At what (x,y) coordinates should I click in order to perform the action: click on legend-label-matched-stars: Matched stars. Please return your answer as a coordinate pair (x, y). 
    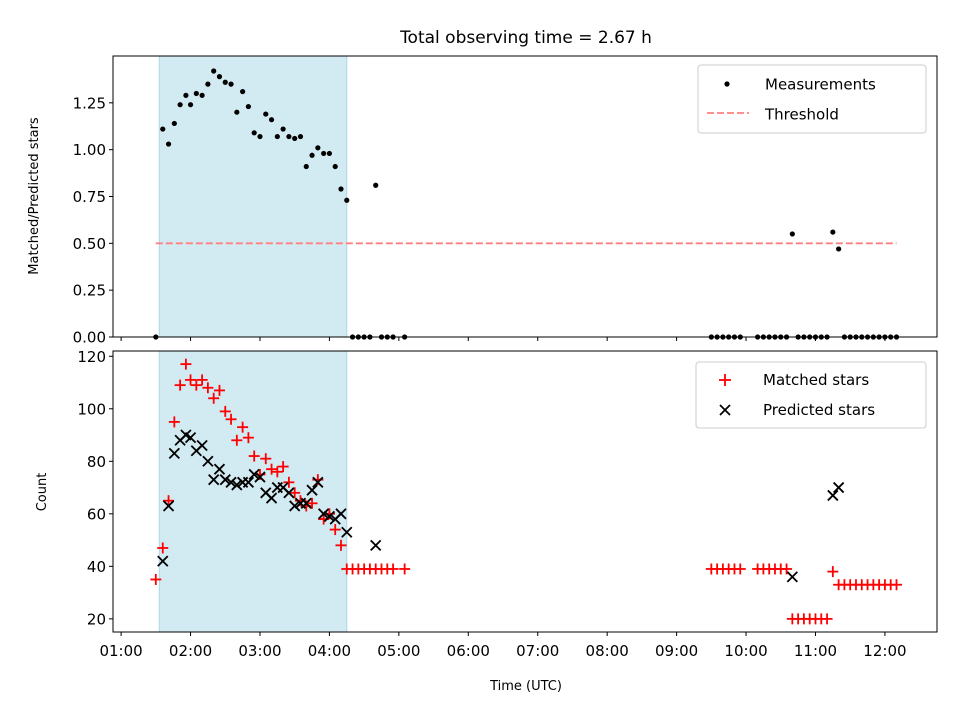
    Looking at the image, I should click on (816, 380).